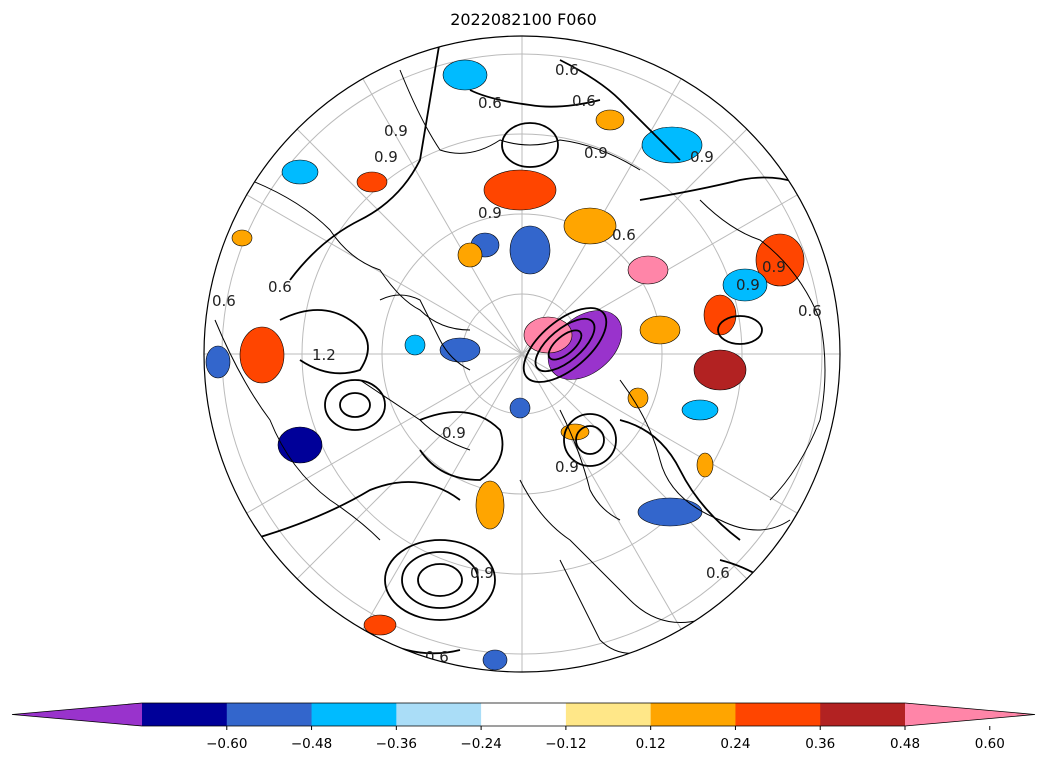 This screenshot has width=1047, height=765. Describe the element at coordinates (77, 714) in the screenshot. I see `colorbar-extend-min` at that location.